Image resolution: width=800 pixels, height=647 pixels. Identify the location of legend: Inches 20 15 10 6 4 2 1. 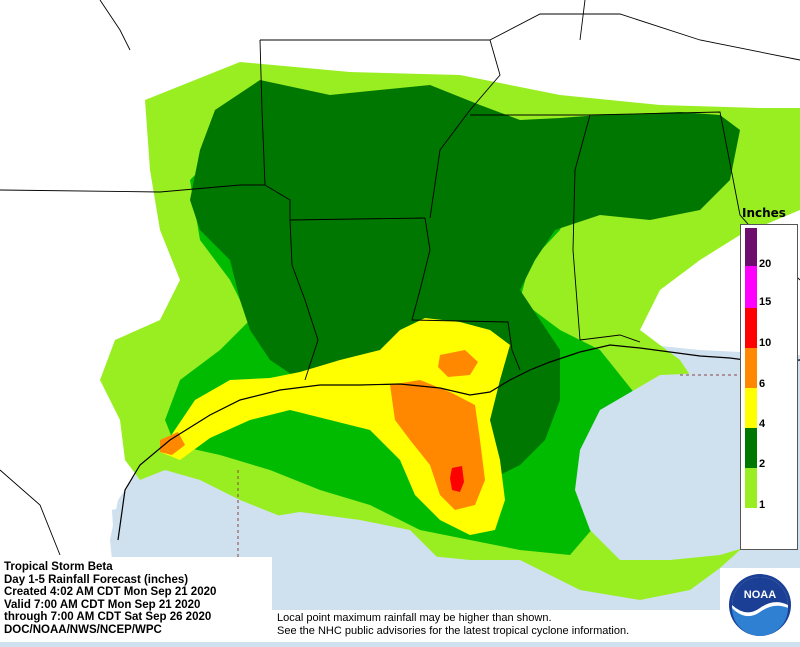
(770, 378).